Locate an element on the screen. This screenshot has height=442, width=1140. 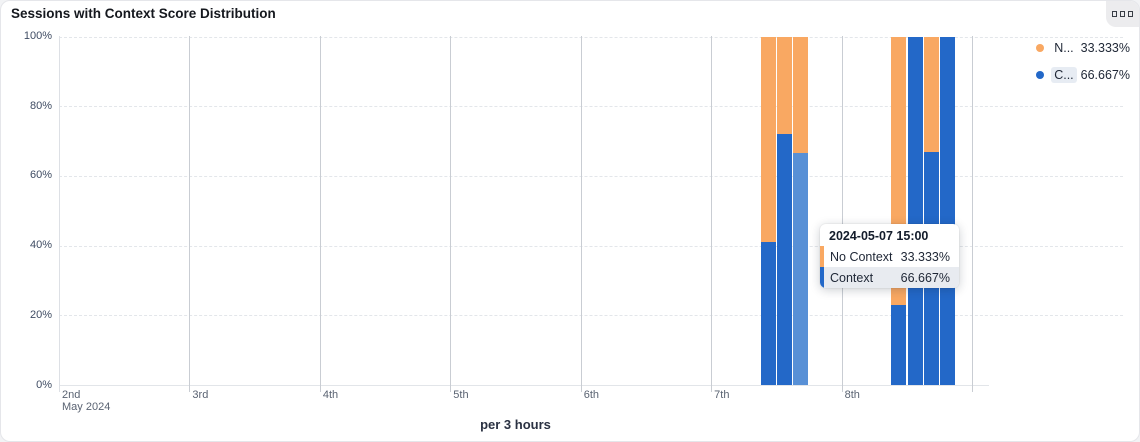
tooltip-title: 2024-05-07 15:00 is located at coordinates (879, 236).